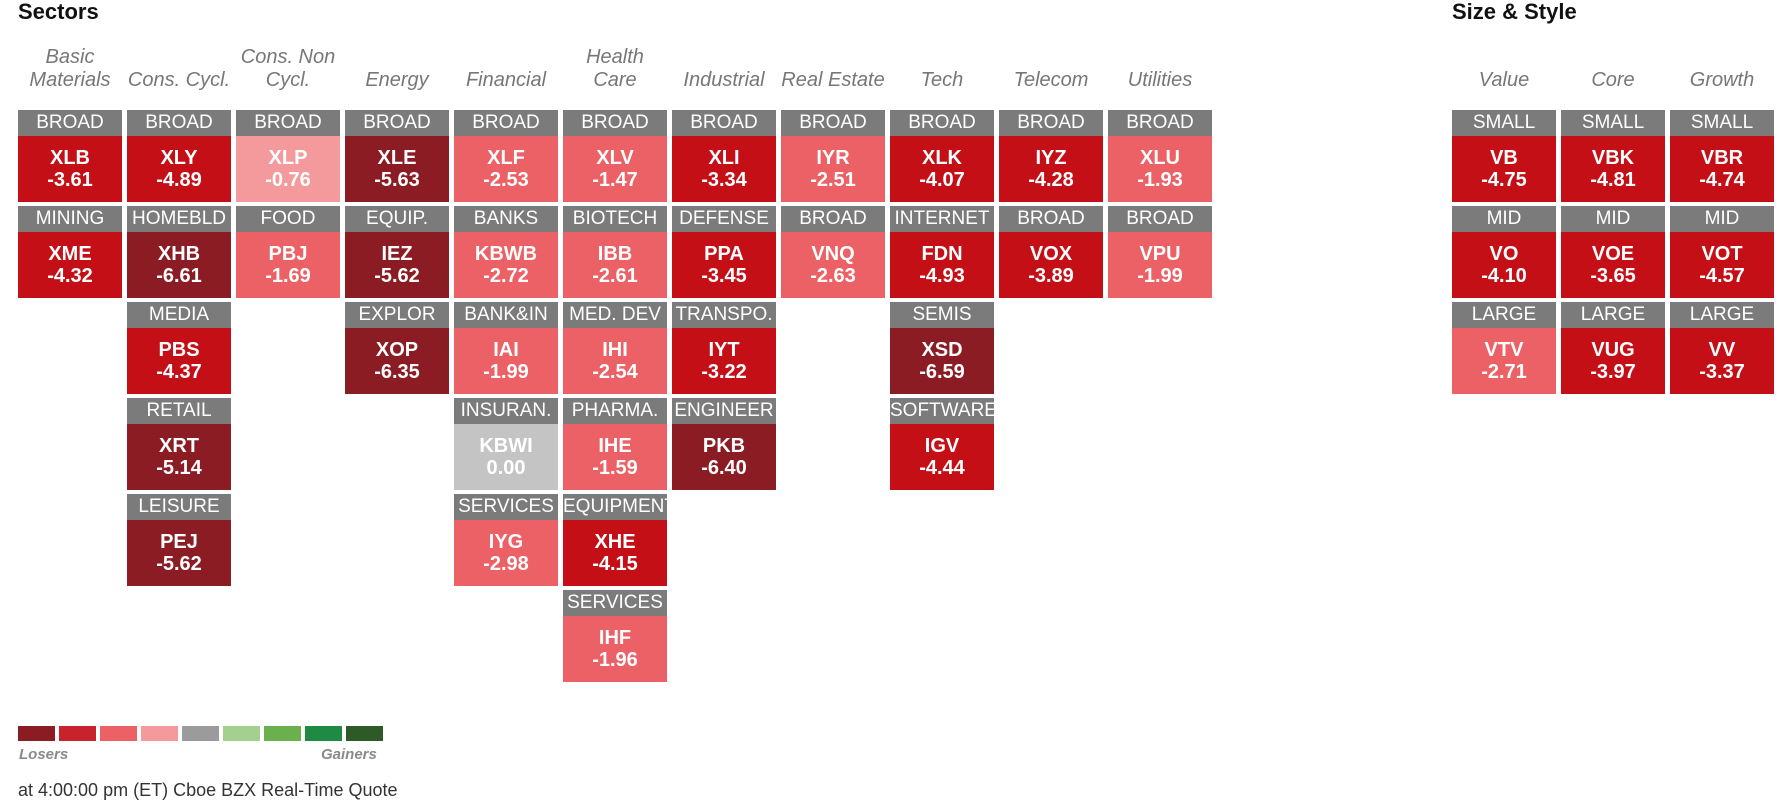  I want to click on tile-ticker: IHI, so click(615, 350).